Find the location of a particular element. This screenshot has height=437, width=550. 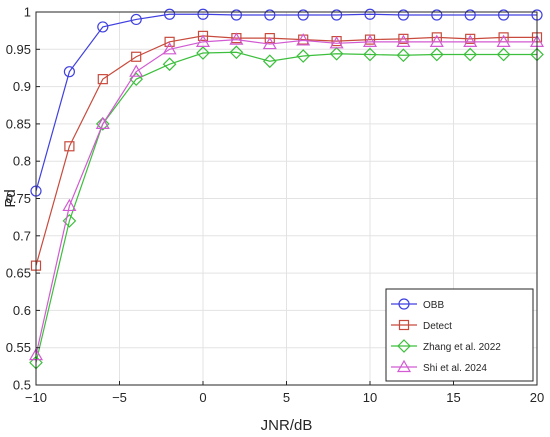

x-tick-label: 15 is located at coordinates (453, 397).